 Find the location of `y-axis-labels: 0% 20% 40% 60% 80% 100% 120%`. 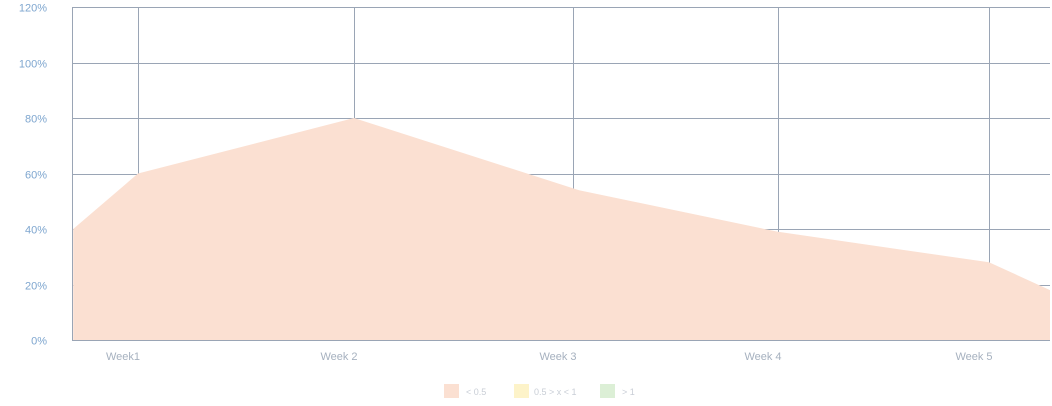

y-axis-labels: 0% 20% 40% 60% 80% 100% 120% is located at coordinates (33, 175).